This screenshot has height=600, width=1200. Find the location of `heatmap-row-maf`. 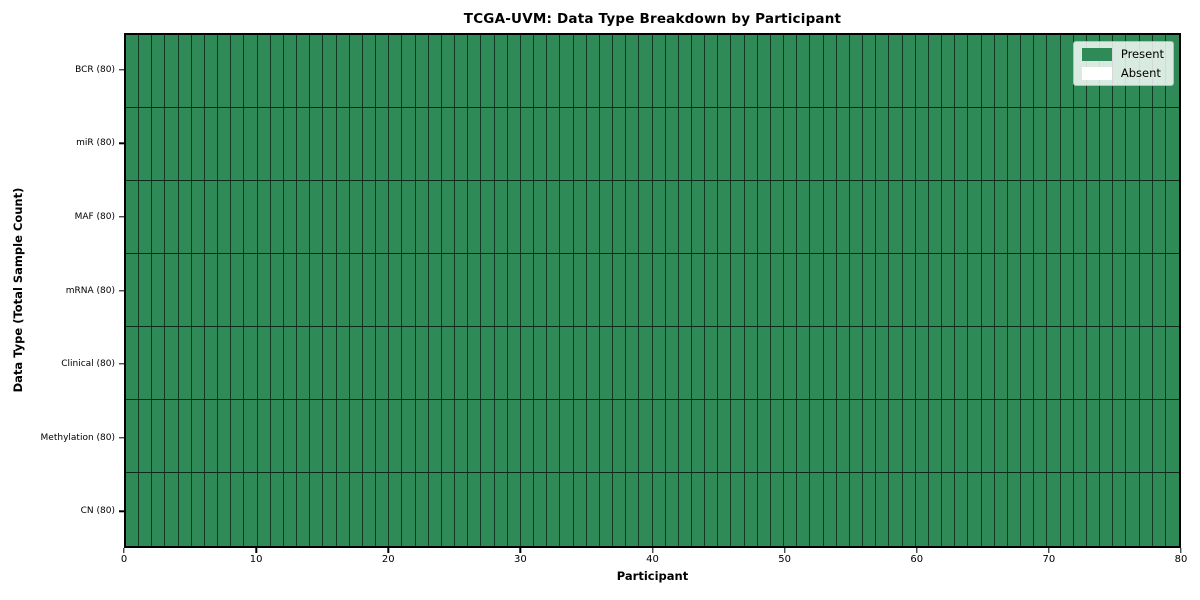

heatmap-row-maf is located at coordinates (652, 217).